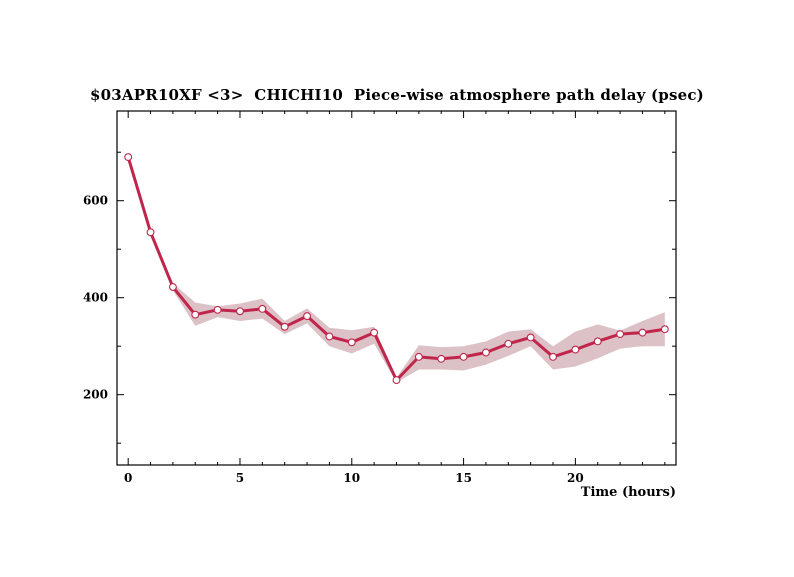 Image resolution: width=794 pixels, height=577 pixels. Describe the element at coordinates (95, 395) in the screenshot. I see `y-tick-label: 200` at that location.